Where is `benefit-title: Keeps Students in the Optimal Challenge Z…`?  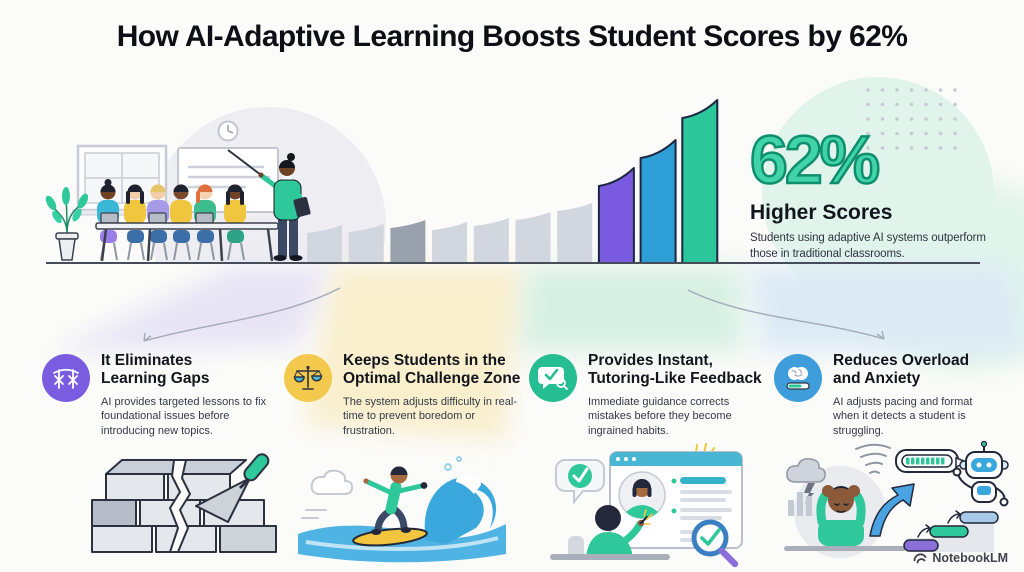 benefit-title: Keeps Students in the Optimal Challenge Z… is located at coordinates (432, 370).